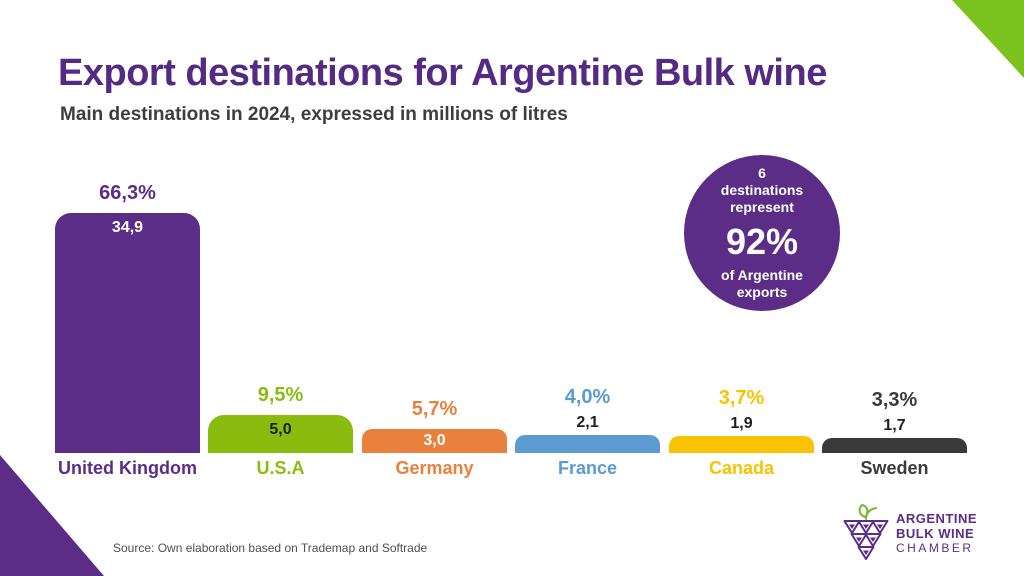 This screenshot has height=576, width=1024. Describe the element at coordinates (127, 227) in the screenshot. I see `value-label: 34,9` at that location.